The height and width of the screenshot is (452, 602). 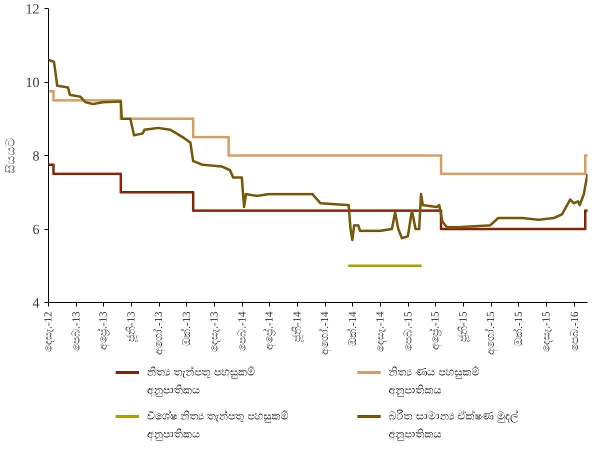 What do you see at coordinates (434, 382) in the screenshot?
I see `legend-label: නිත්‍ය ණය පහසුකම් අනුපාතිකය` at bounding box center [434, 382].